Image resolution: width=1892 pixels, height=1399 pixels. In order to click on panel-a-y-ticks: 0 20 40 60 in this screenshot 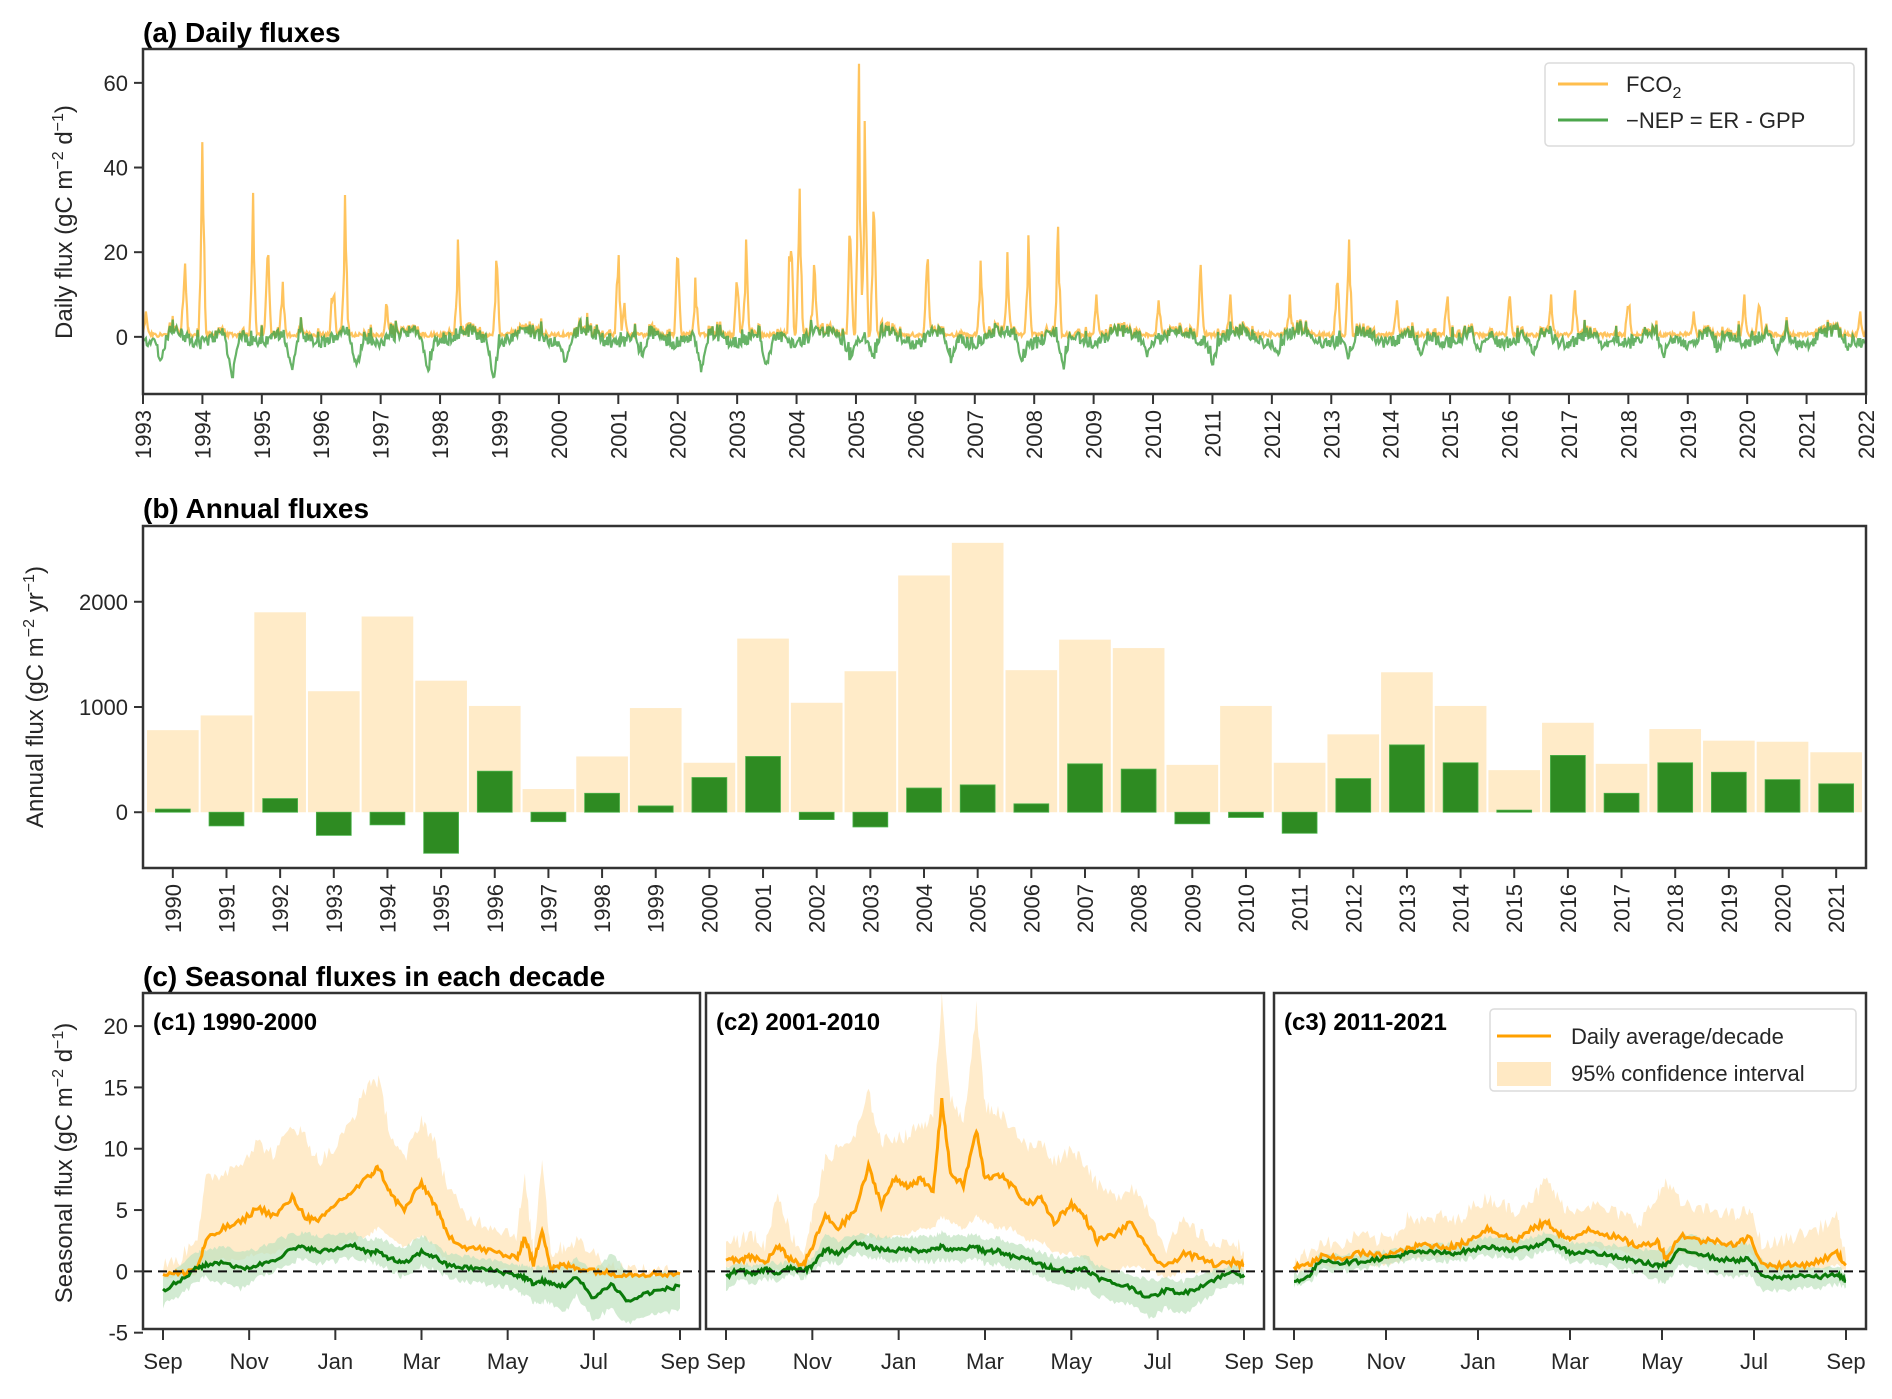, I will do `click(123, 210)`.